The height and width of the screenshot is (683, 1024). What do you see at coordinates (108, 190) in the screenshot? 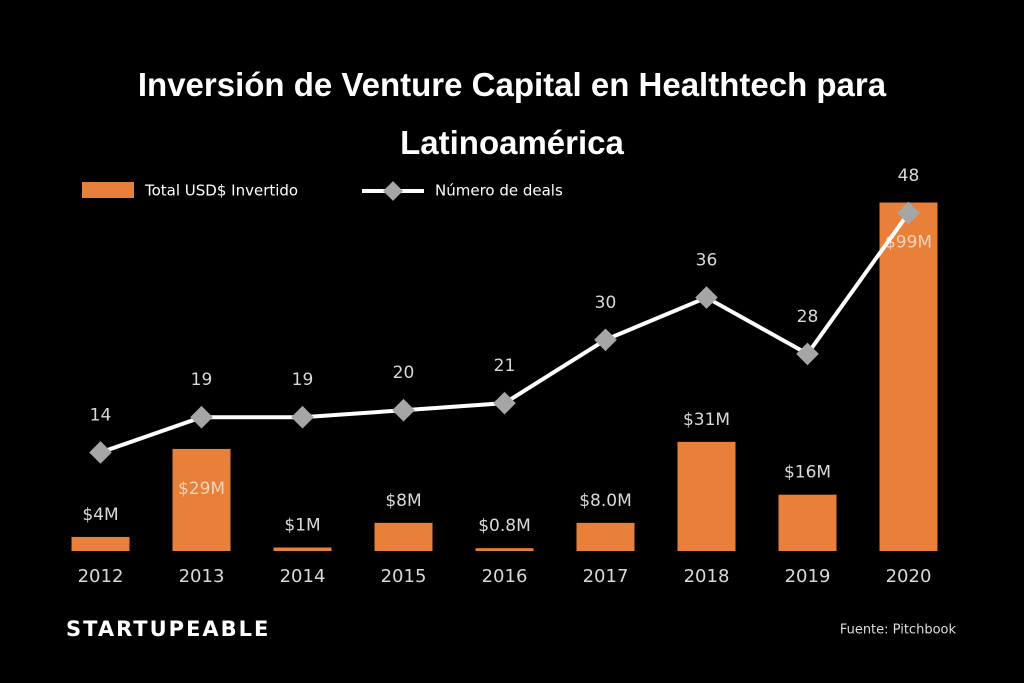
I see `legend-swatch` at bounding box center [108, 190].